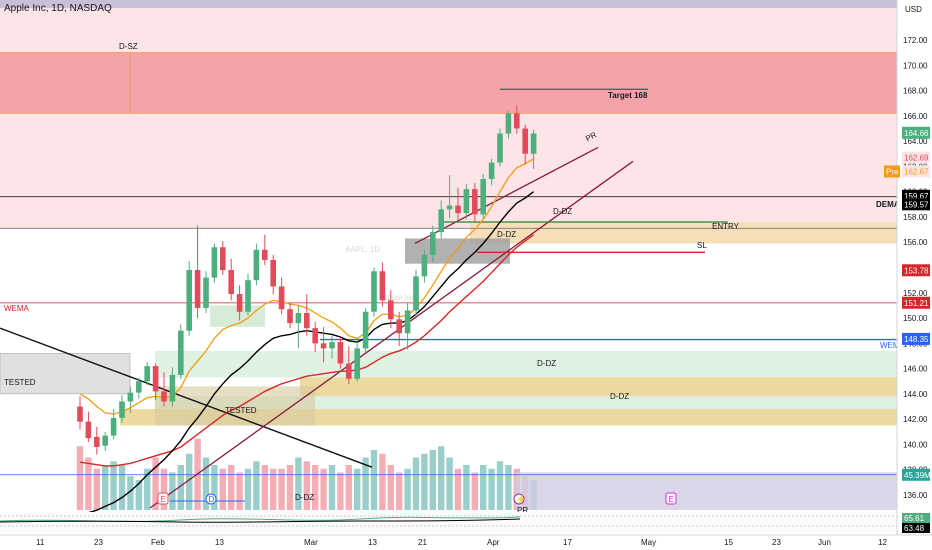 The height and width of the screenshot is (550, 932). I want to click on indicator-value-box, so click(916, 528).